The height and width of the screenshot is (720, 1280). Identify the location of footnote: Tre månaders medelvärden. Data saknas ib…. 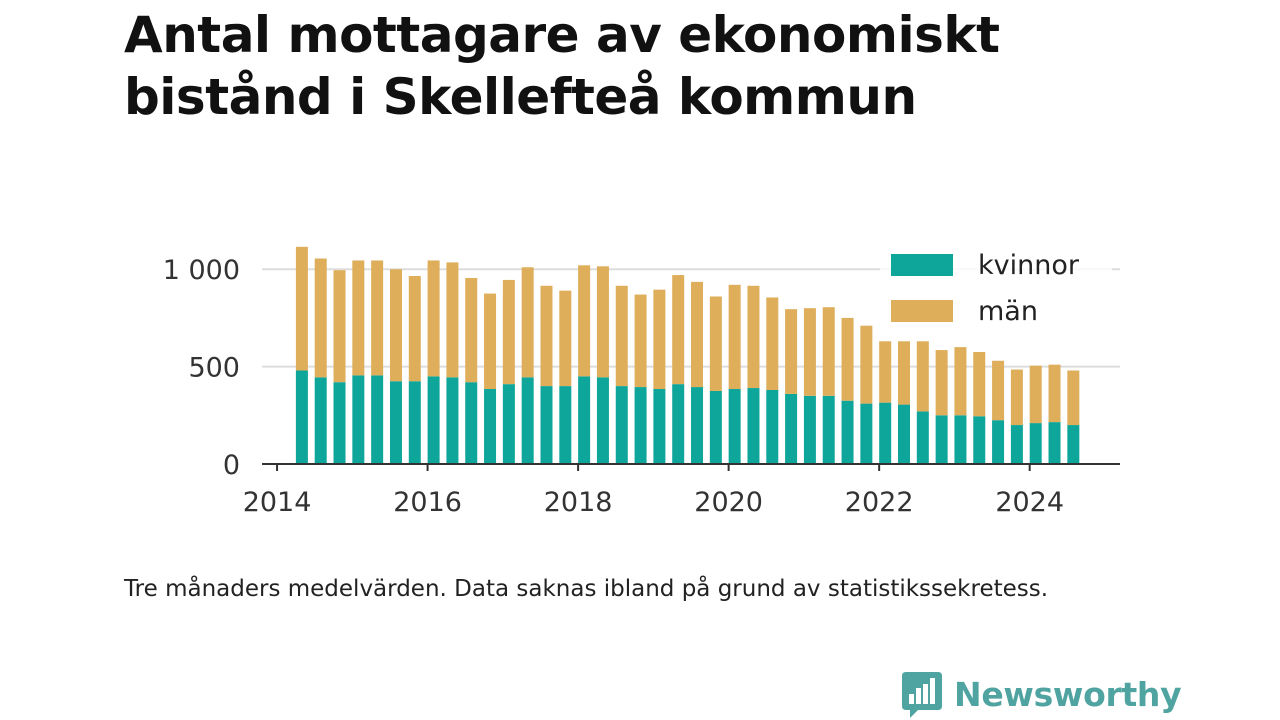
(586, 589).